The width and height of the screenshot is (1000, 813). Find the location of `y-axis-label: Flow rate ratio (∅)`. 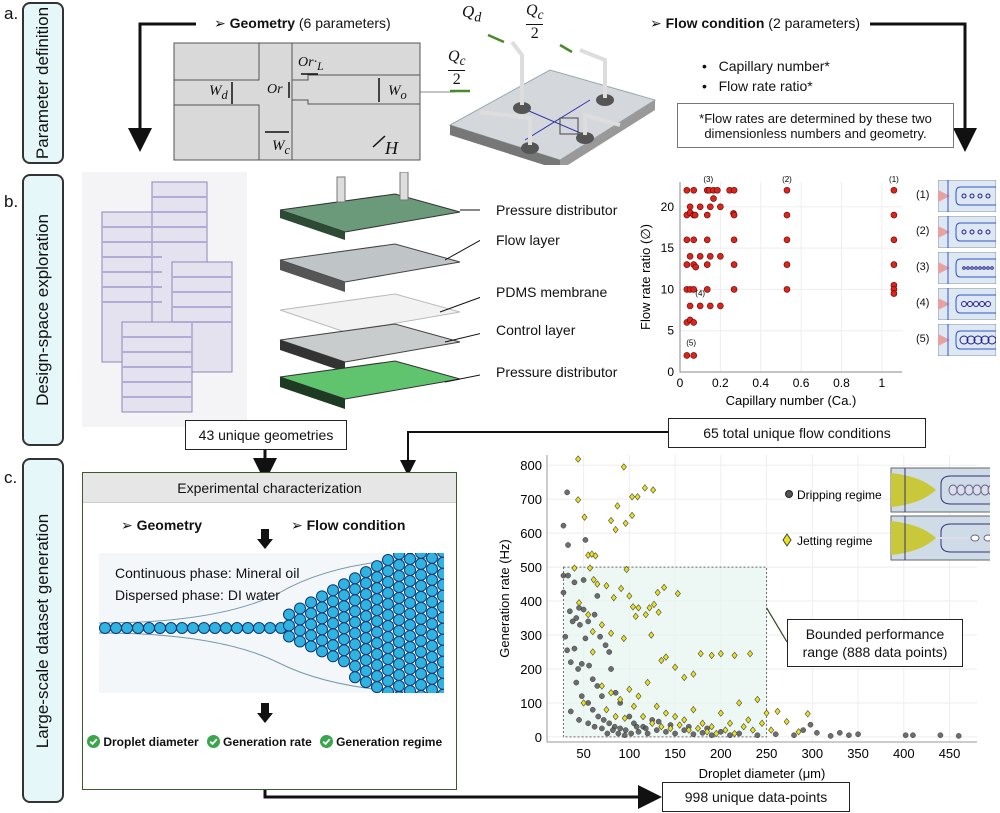

y-axis-label: Flow rate ratio (∅) is located at coordinates (645, 277).